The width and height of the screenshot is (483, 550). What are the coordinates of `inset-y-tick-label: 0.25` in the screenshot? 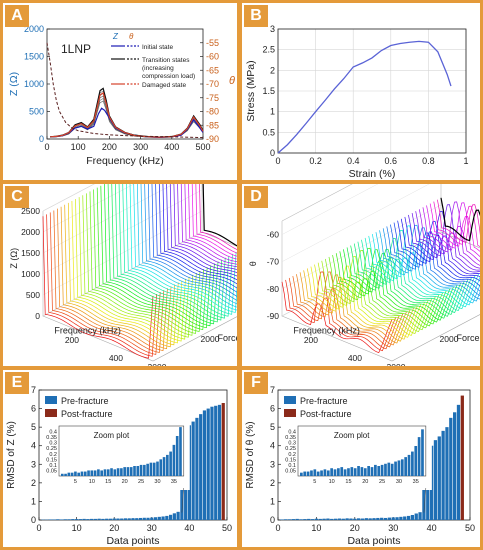 It's located at (290, 449).